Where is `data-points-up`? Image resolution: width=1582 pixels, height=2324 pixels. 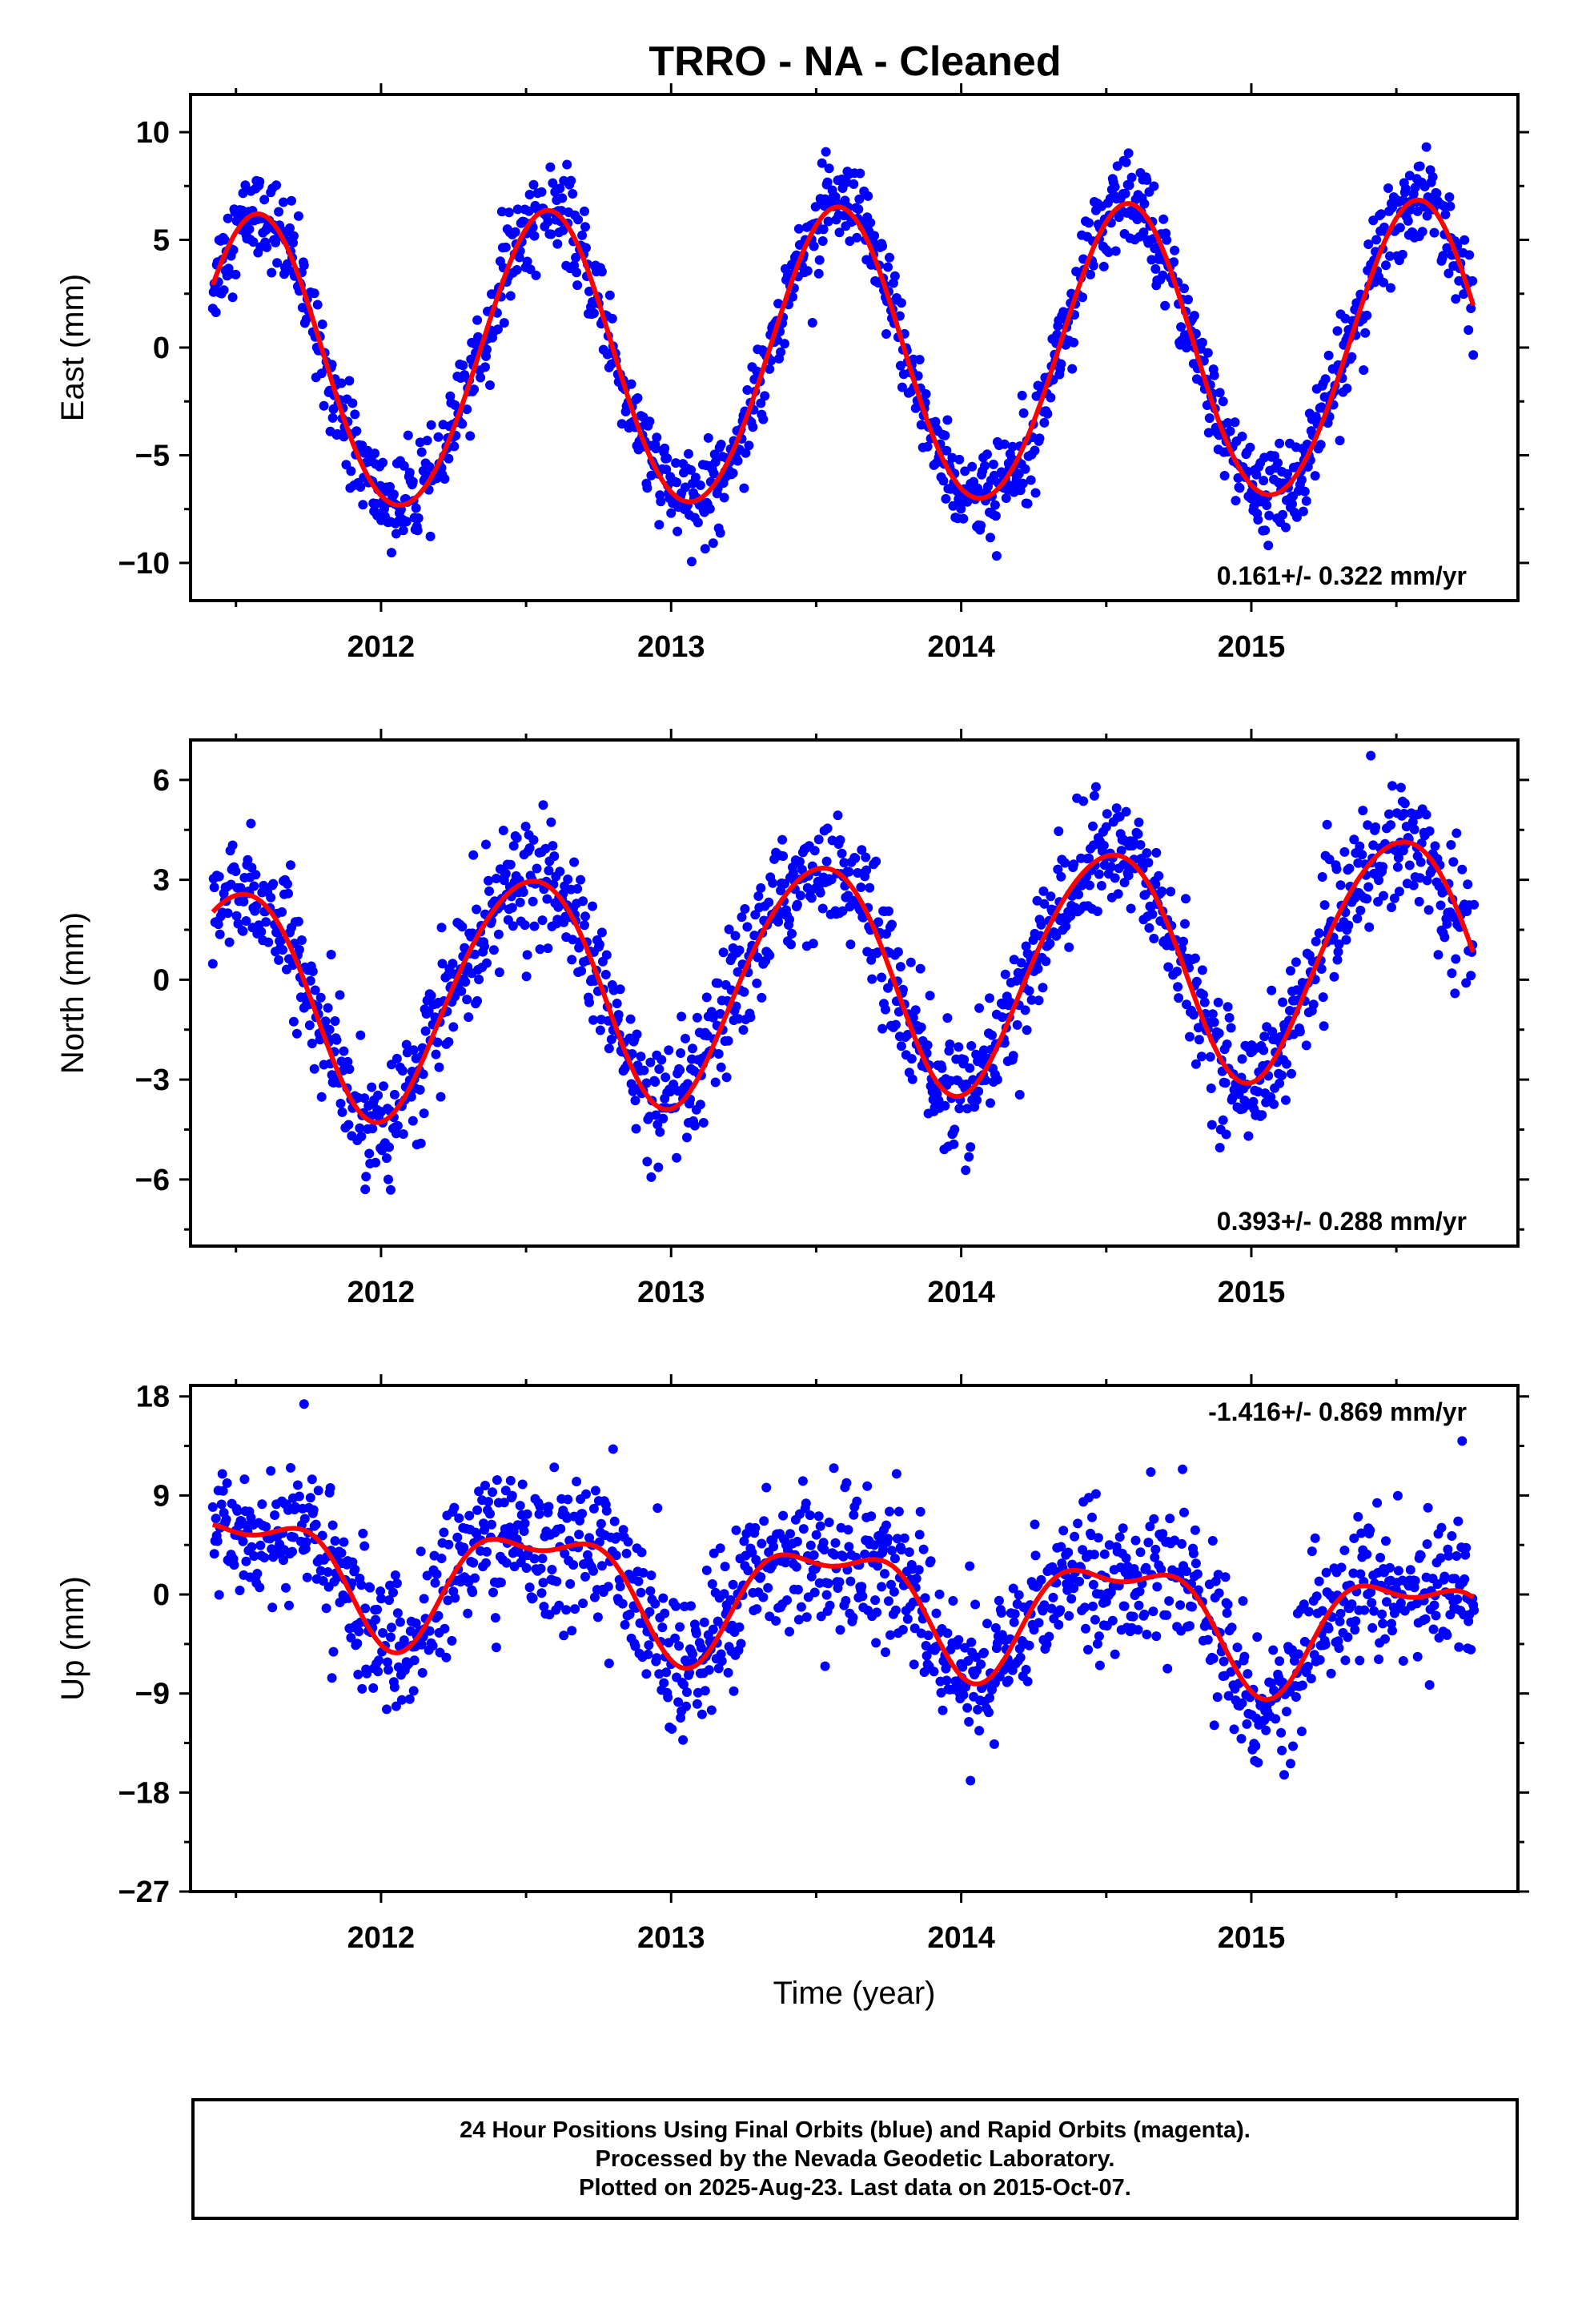
data-points-up is located at coordinates (844, 1592).